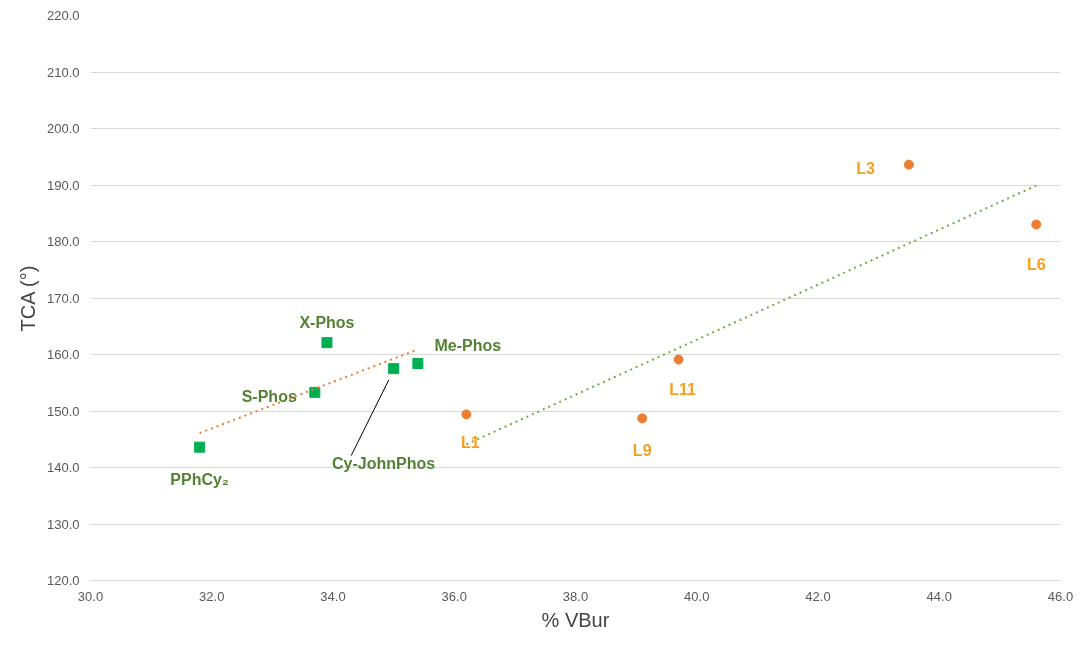 This screenshot has height=669, width=1086. What do you see at coordinates (63, 128) in the screenshot?
I see `y-tick-label: 200.0` at bounding box center [63, 128].